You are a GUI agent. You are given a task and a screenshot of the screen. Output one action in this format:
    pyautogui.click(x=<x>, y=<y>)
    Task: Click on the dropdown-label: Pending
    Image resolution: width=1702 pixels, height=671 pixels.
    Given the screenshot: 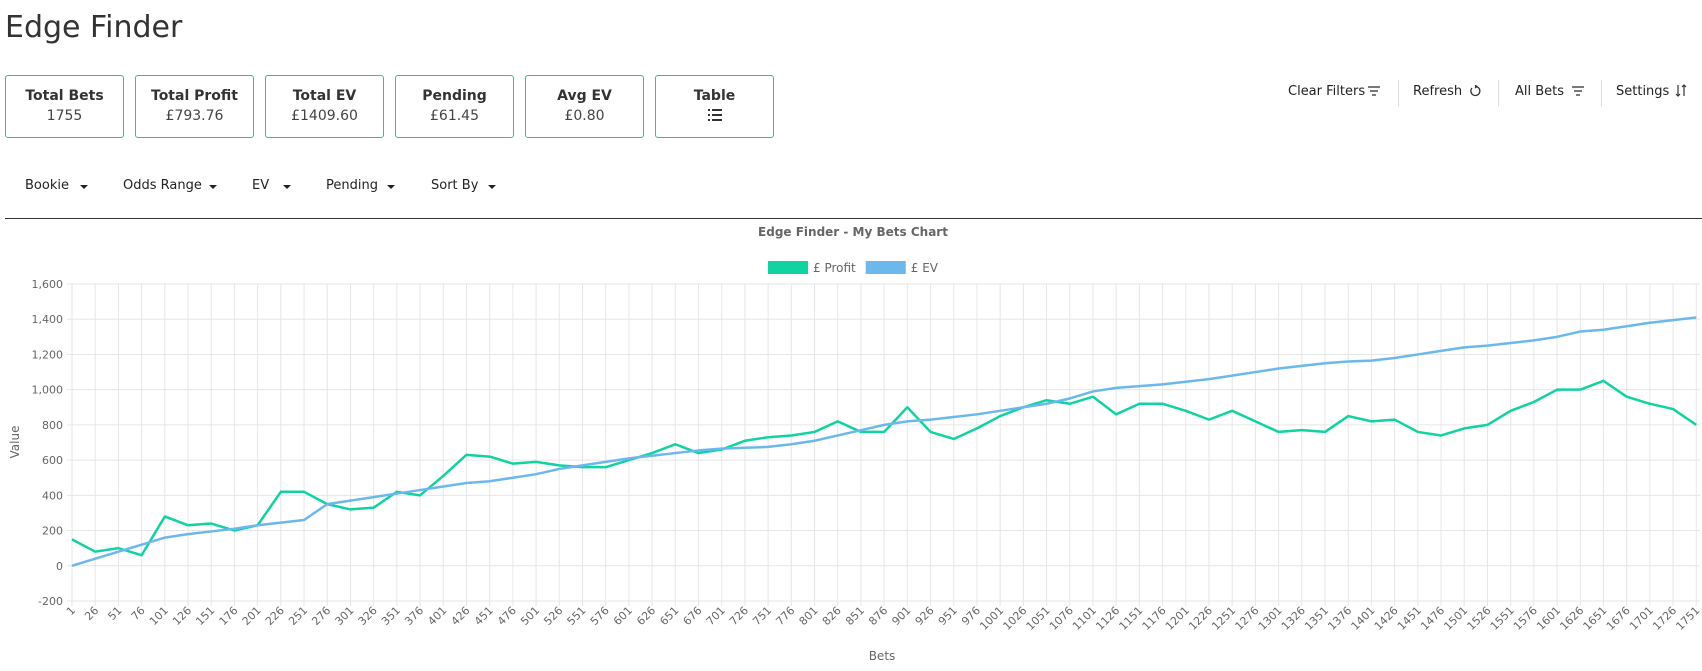 What is the action you would take?
    pyautogui.click(x=352, y=185)
    